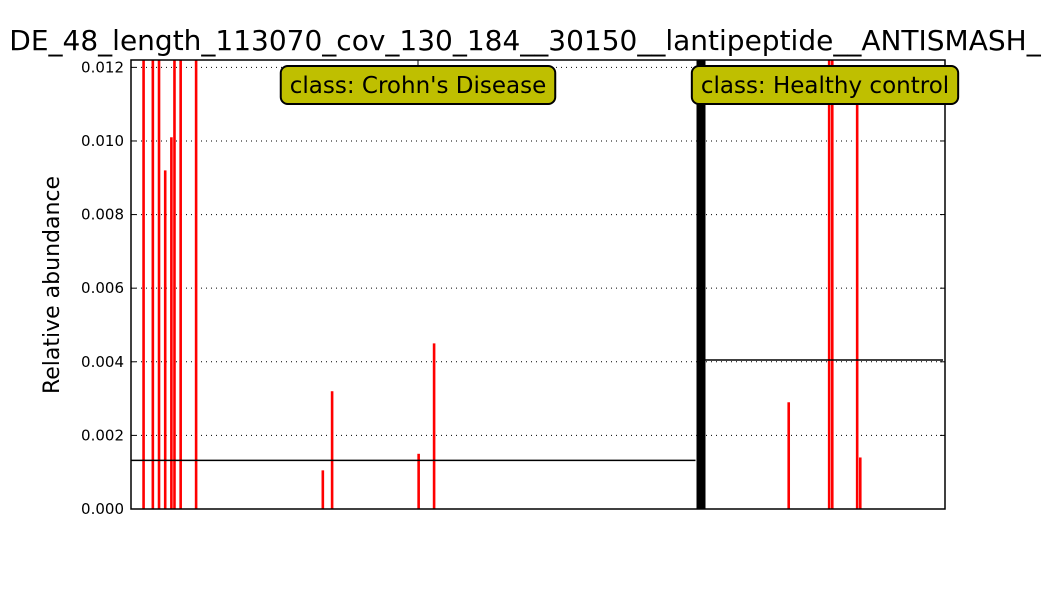 The height and width of the screenshot is (600, 1050). I want to click on class-label: class: Healthy control, so click(825, 85).